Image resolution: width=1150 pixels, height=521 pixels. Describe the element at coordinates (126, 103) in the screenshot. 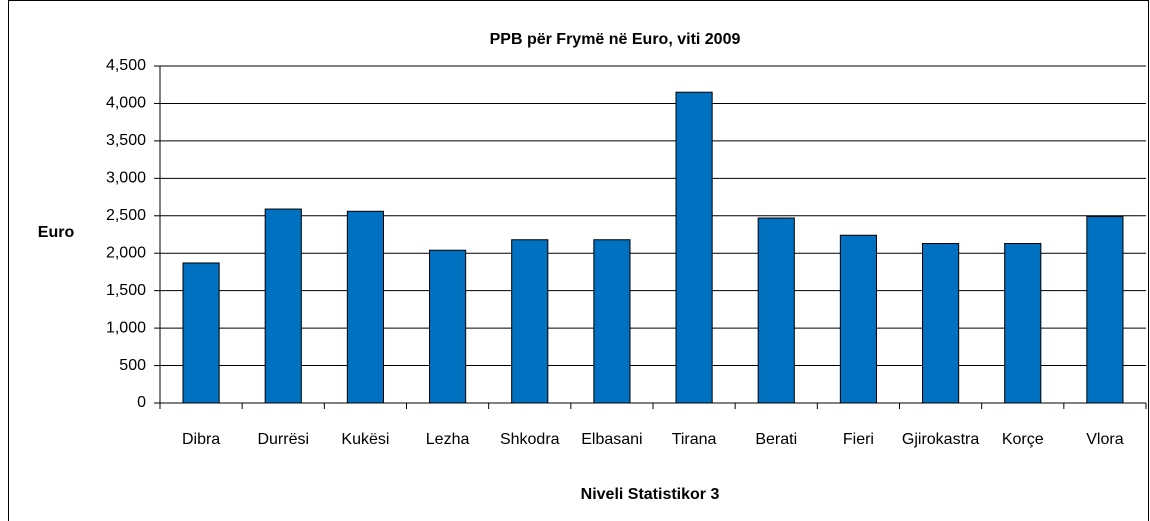

I see `y-tick-label: 4,000` at that location.